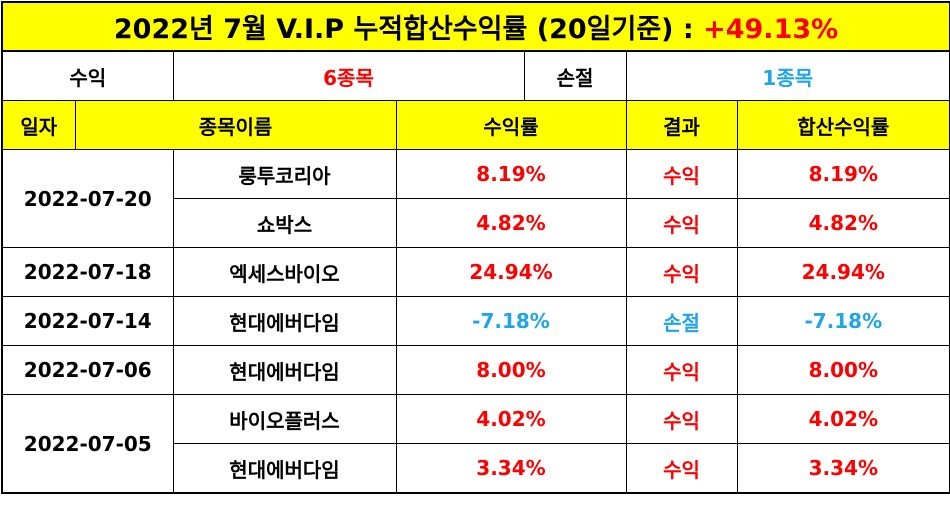  Describe the element at coordinates (843, 321) in the screenshot. I see `row-cumulative: -7.18%` at that location.